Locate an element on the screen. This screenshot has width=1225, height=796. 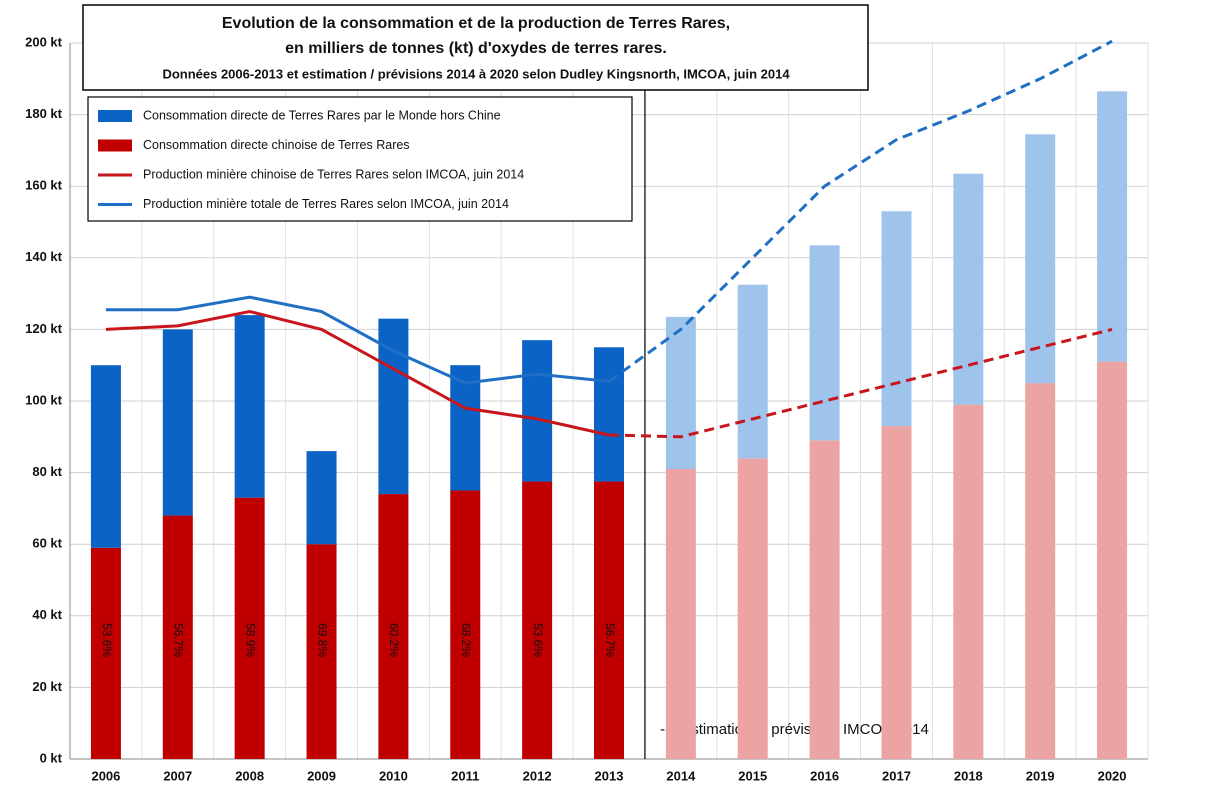
x-tick-label: 2014 is located at coordinates (681, 775).